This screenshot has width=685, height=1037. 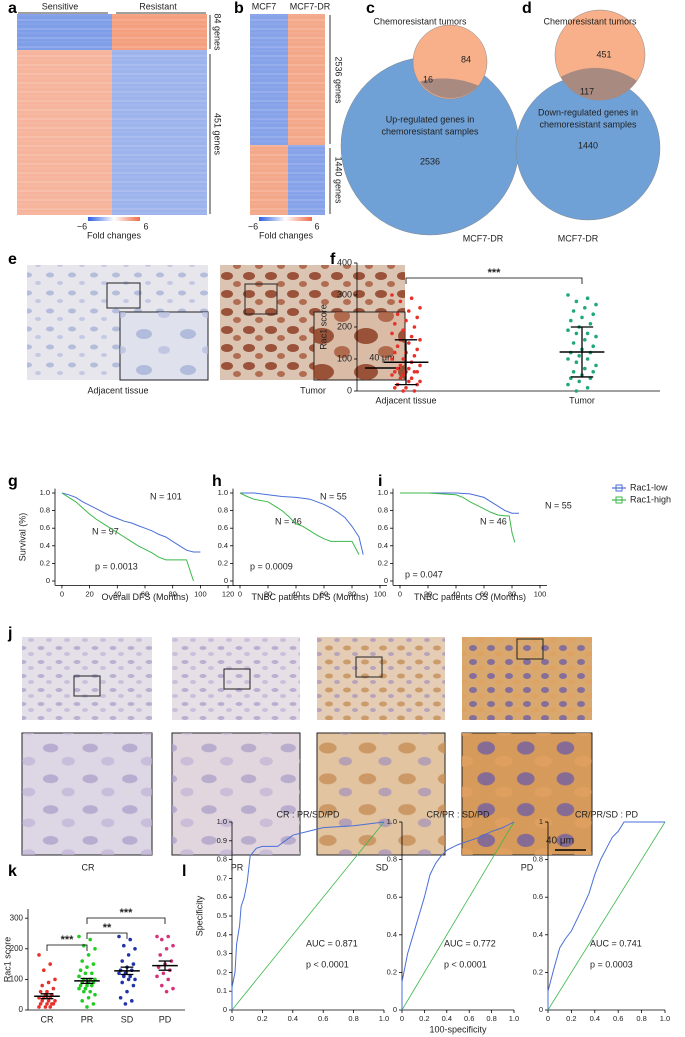 What do you see at coordinates (239, 8) in the screenshot?
I see `panel-letter: b` at bounding box center [239, 8].